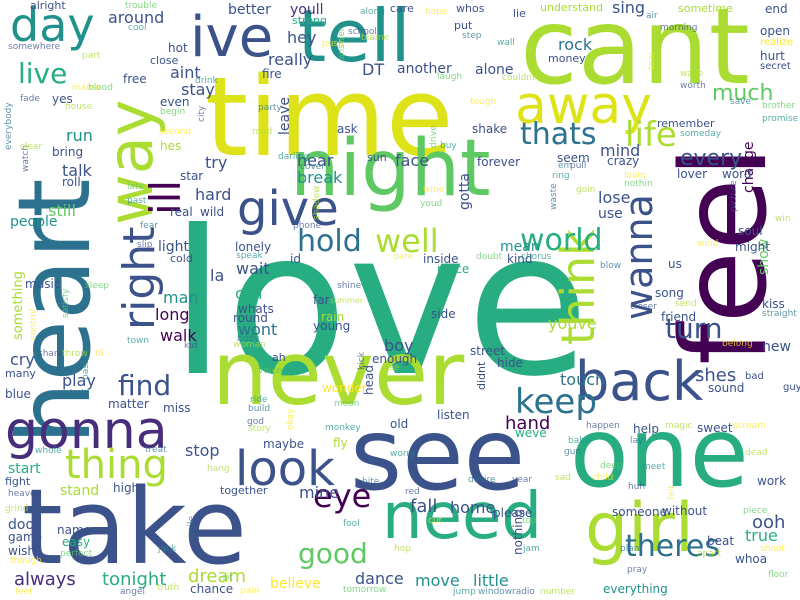 This screenshot has height=600, width=800. What do you see at coordinates (25, 537) in the screenshot?
I see `word-game: game` at bounding box center [25, 537].